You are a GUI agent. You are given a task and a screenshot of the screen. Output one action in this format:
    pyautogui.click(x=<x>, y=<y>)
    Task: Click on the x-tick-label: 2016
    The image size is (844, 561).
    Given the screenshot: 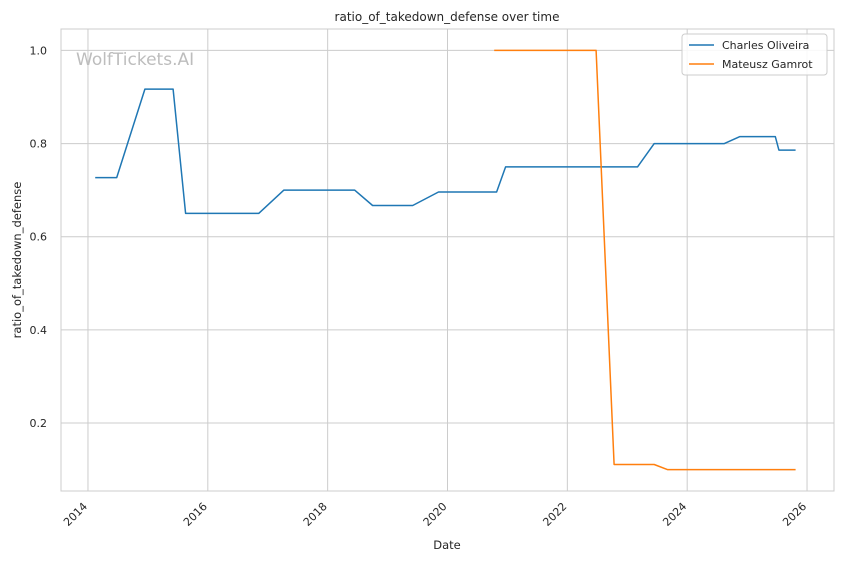 What is the action you would take?
    pyautogui.click(x=195, y=514)
    